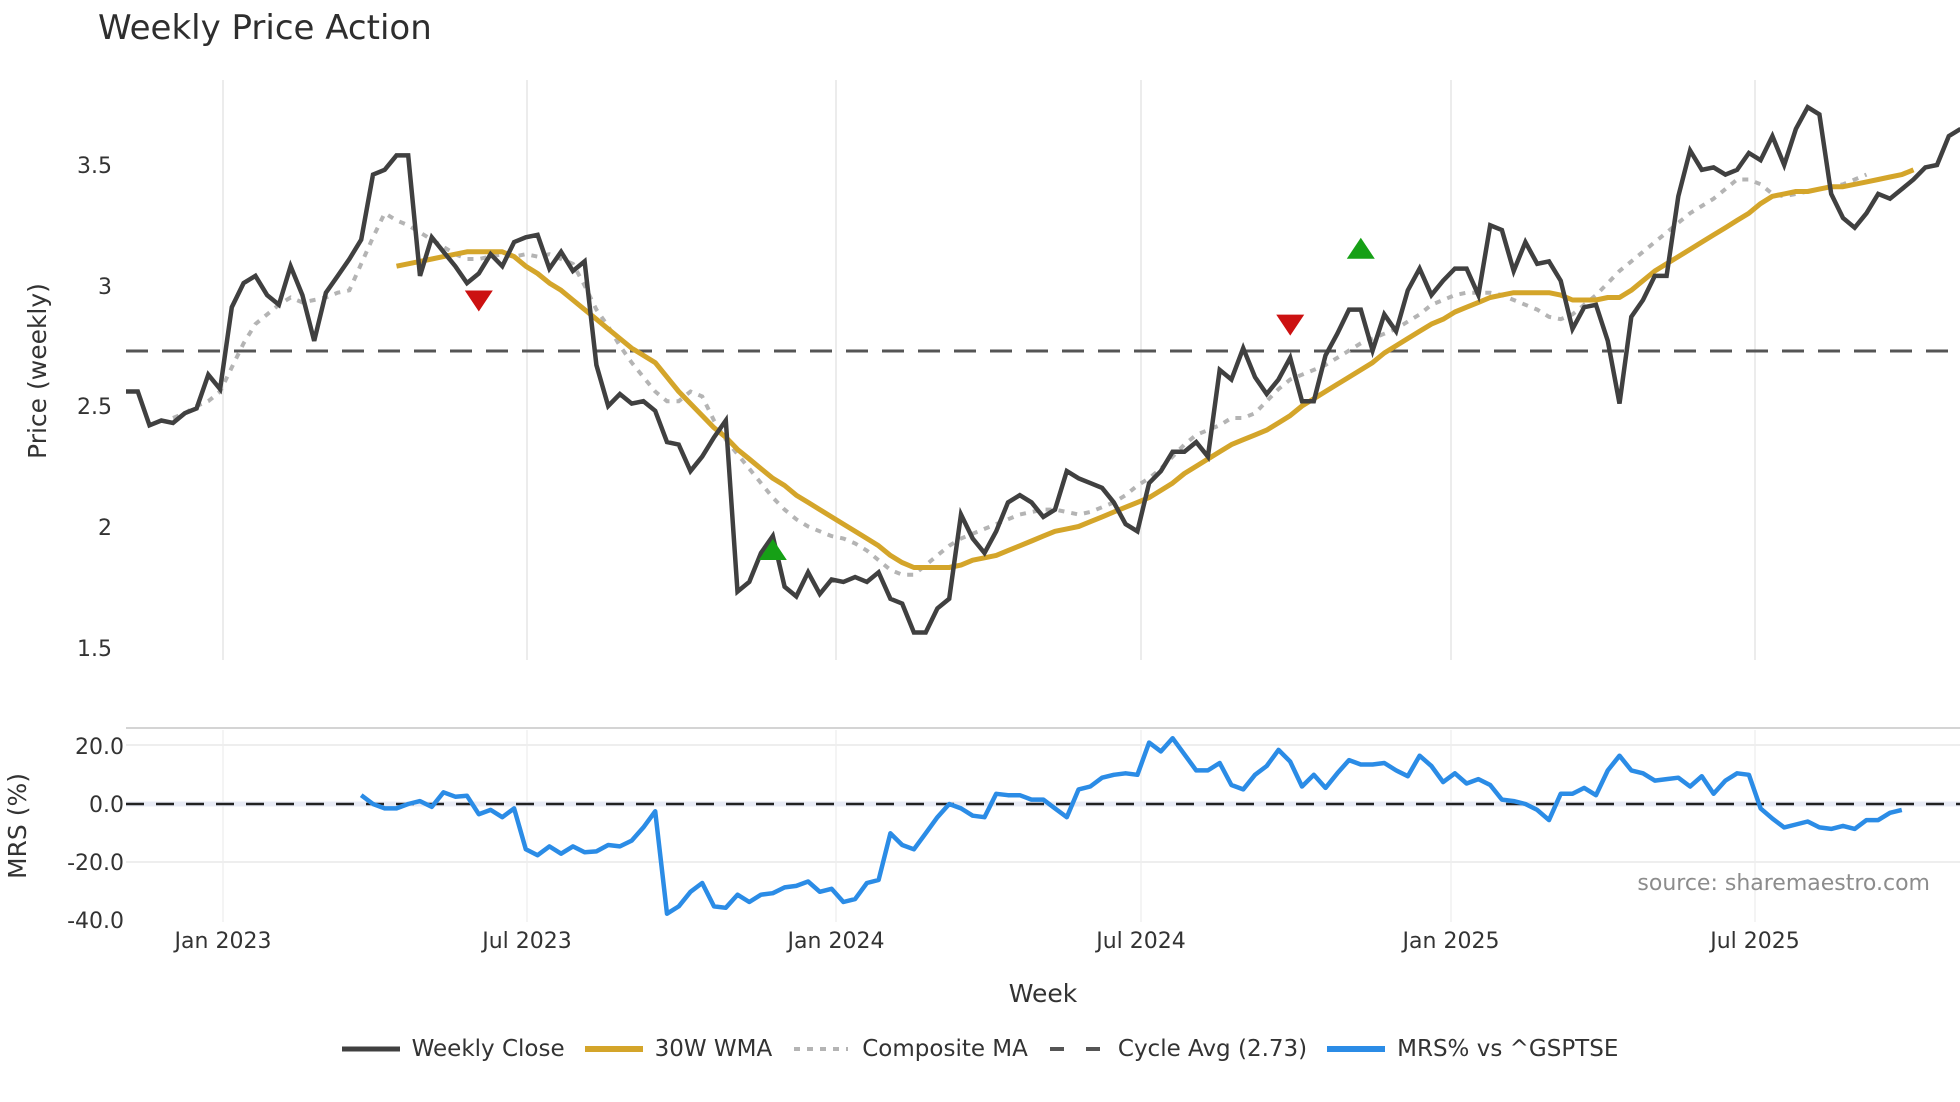 The width and height of the screenshot is (1960, 1102). I want to click on mrs-ytick: -20.0, so click(95, 863).